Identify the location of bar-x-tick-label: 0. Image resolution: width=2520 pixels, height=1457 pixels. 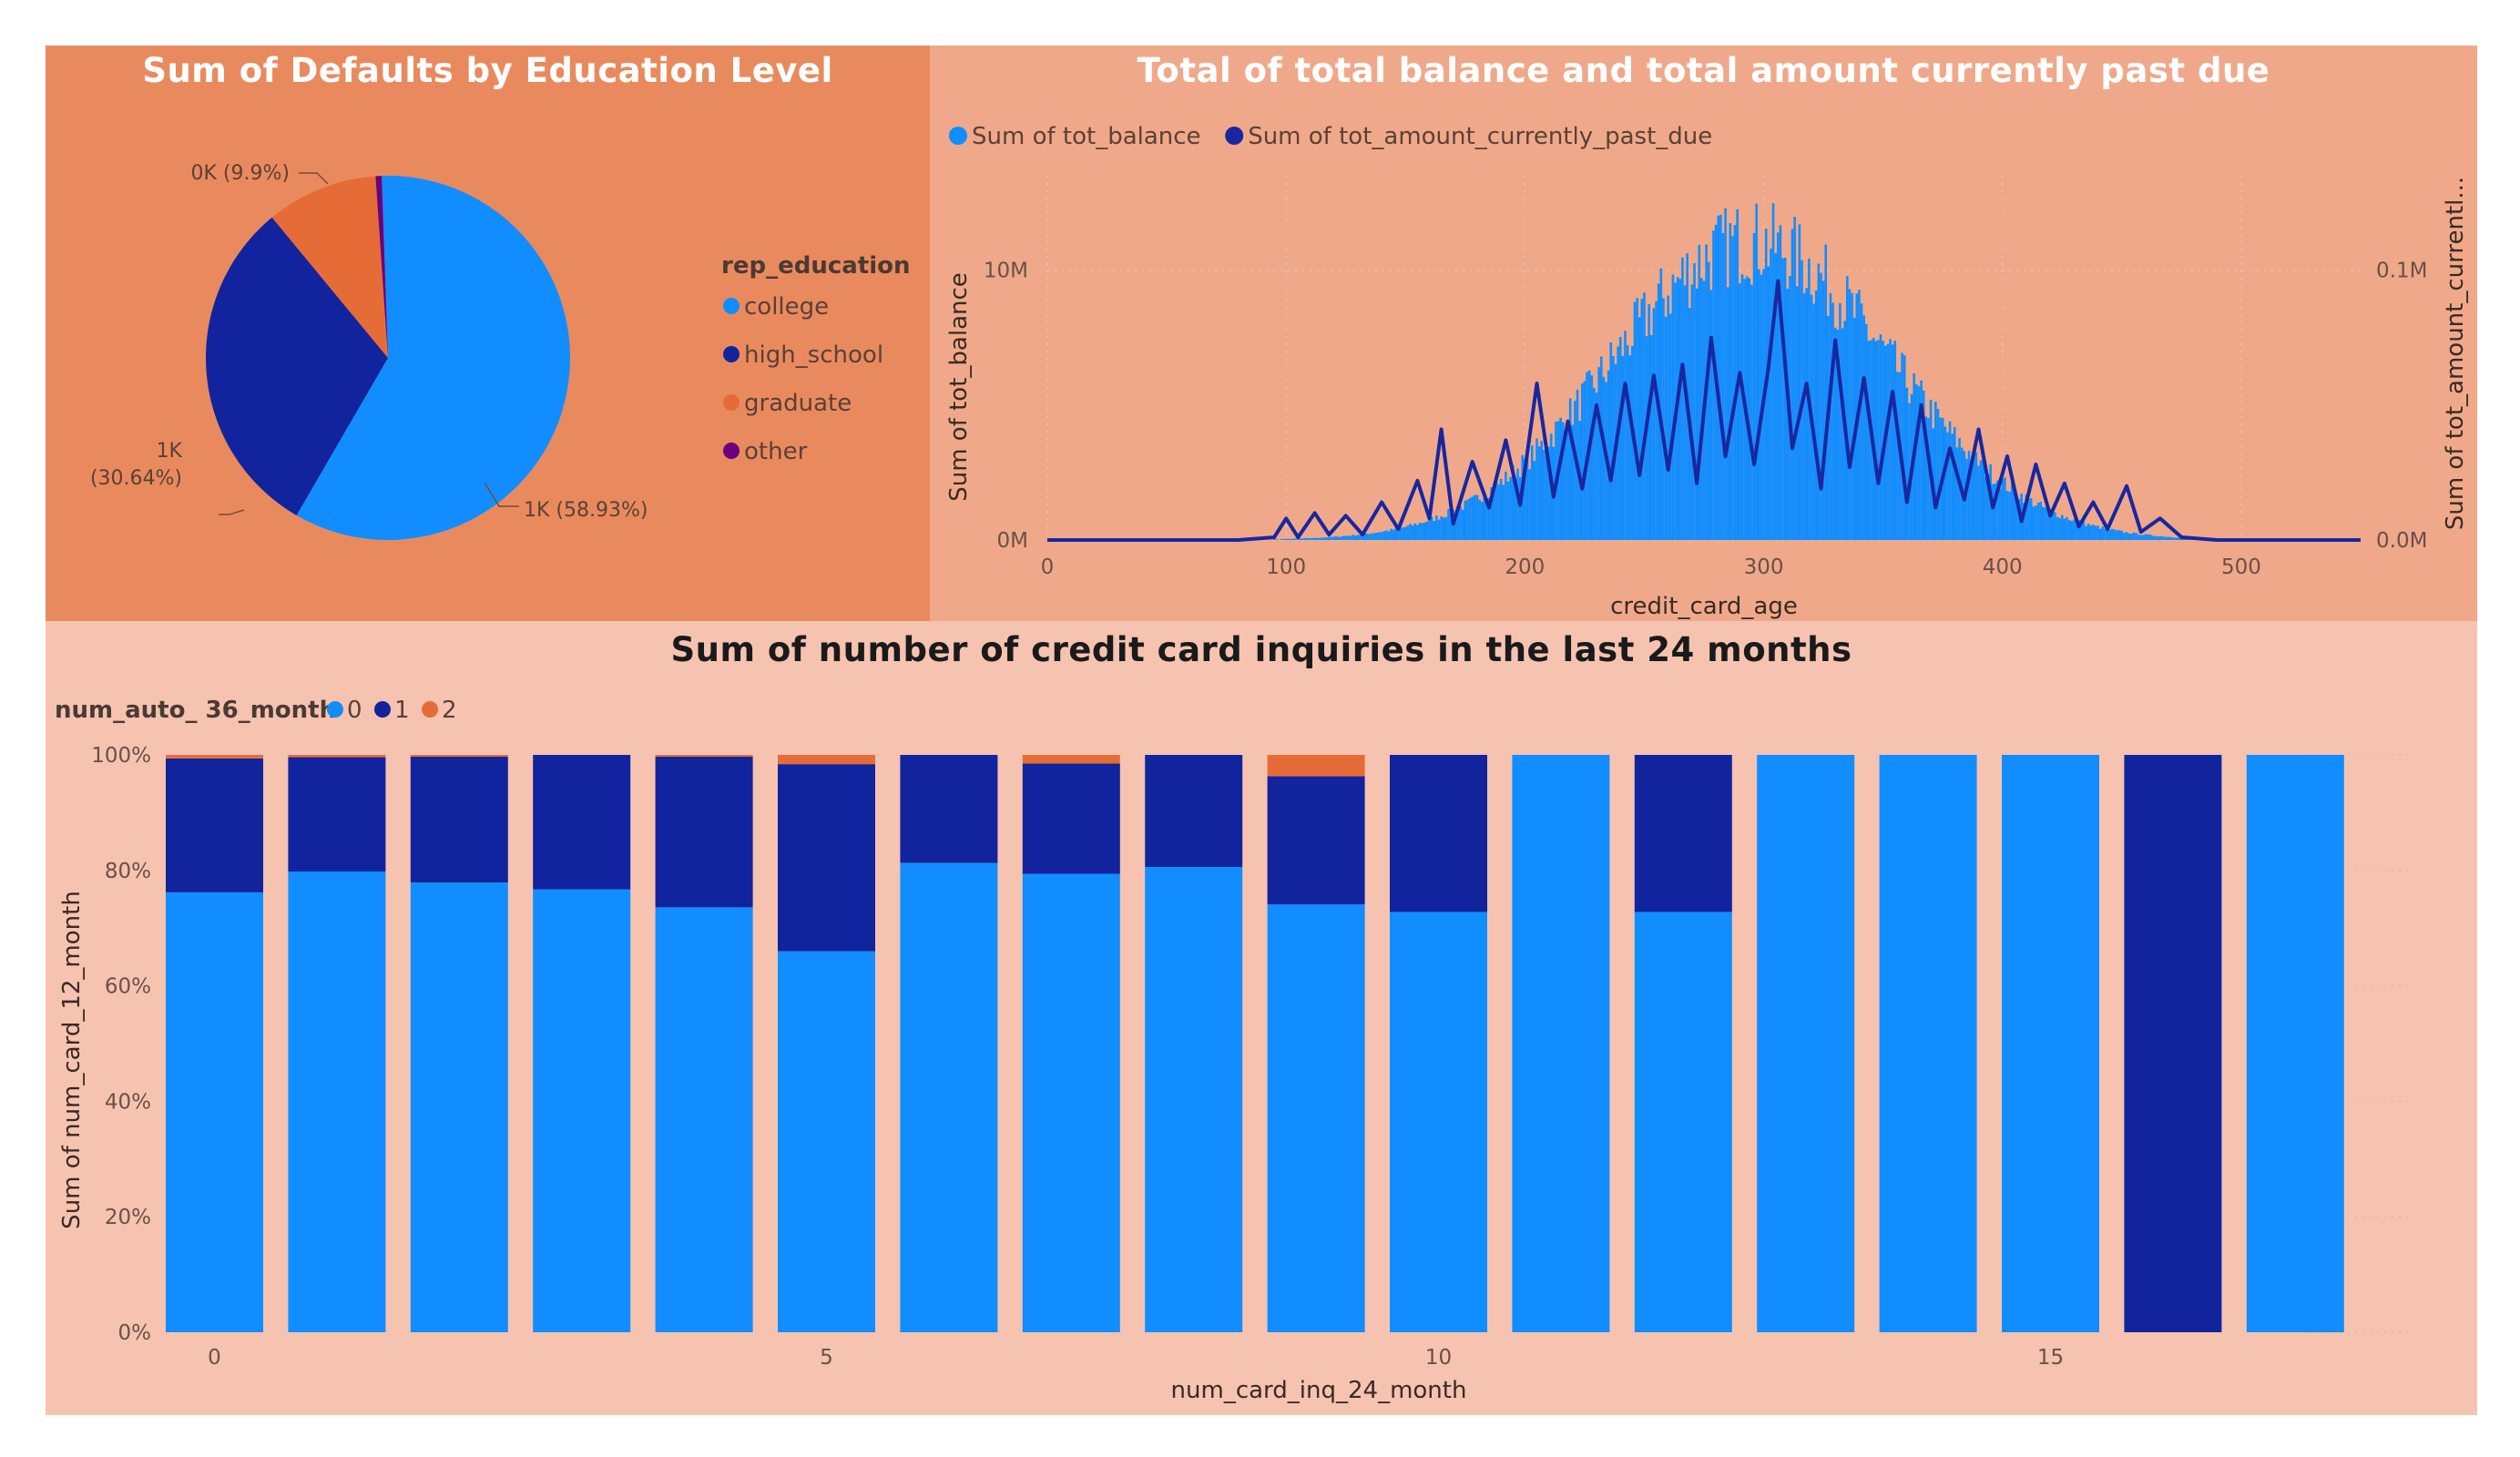
(214, 1358).